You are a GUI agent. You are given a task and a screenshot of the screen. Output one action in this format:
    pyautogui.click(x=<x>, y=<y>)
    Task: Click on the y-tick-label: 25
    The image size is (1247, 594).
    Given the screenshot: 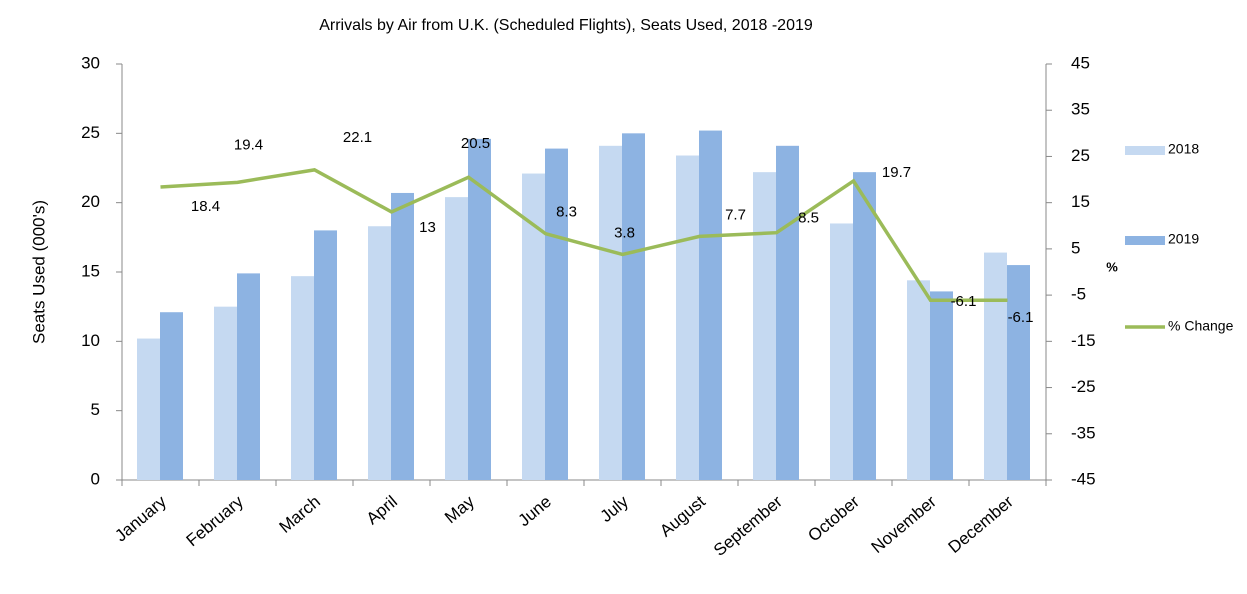 What is the action you would take?
    pyautogui.click(x=90, y=132)
    